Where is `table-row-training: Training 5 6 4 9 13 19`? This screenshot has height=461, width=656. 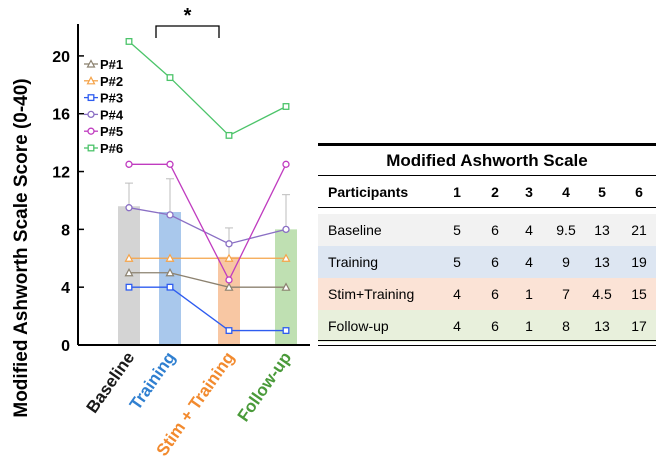 table-row-training: Training 5 6 4 9 13 19 is located at coordinates (487, 262).